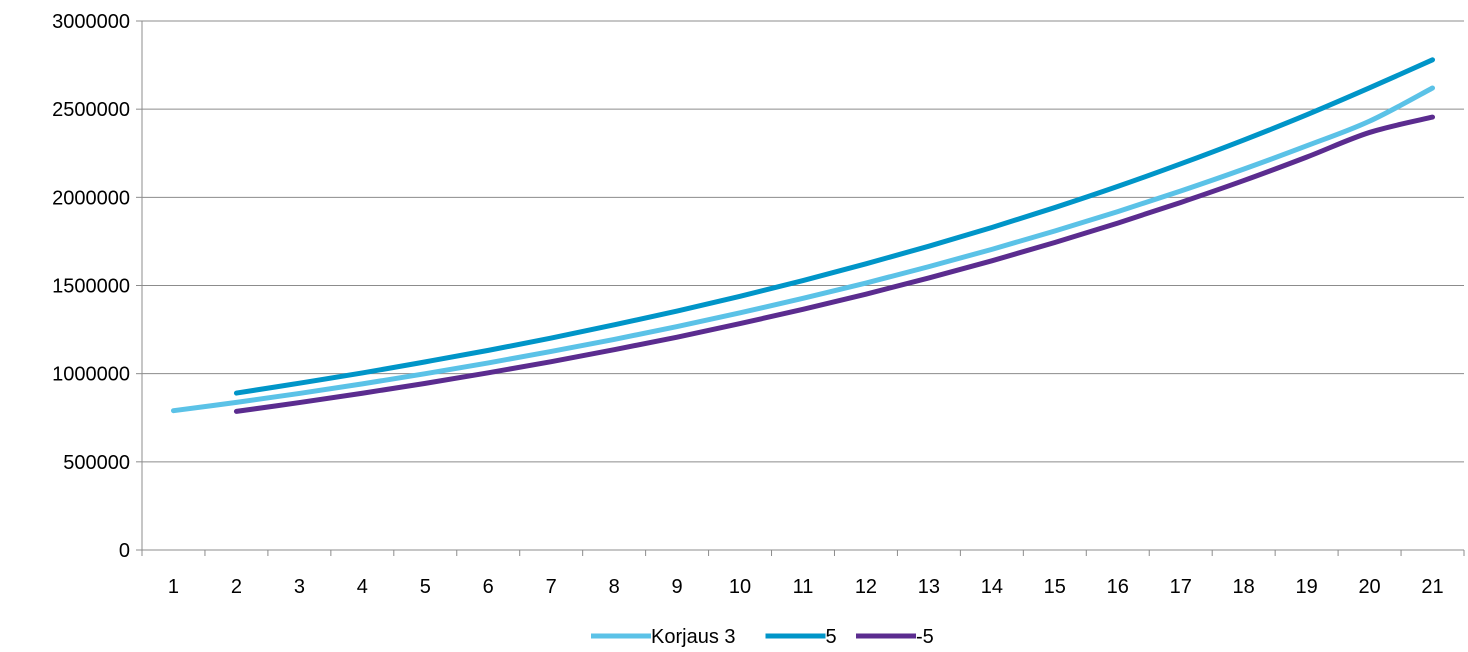 The width and height of the screenshot is (1468, 652). I want to click on x-tick-label: 19, so click(1306, 587).